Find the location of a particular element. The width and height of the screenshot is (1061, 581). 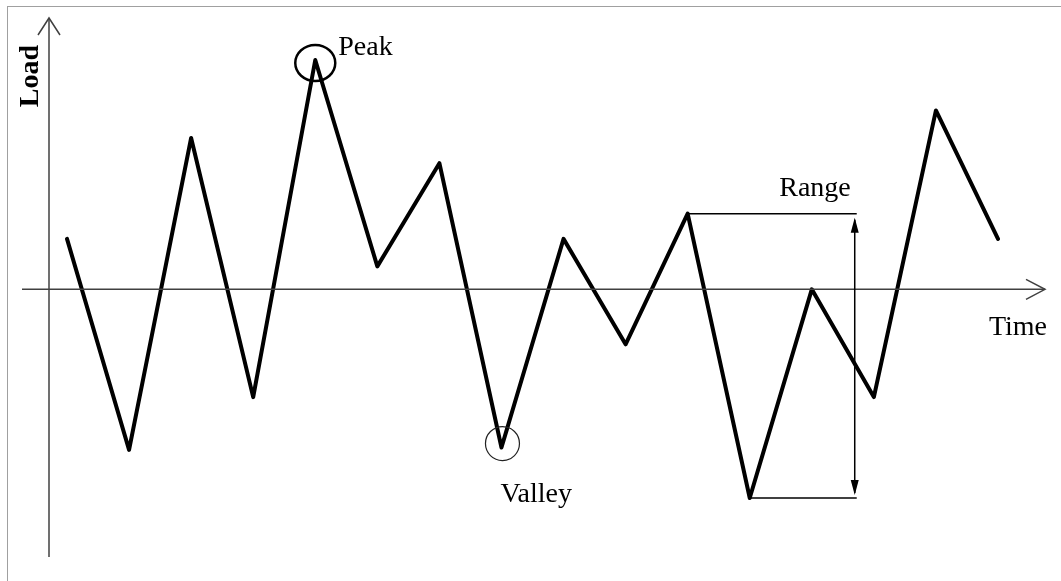

y-axis-title: Load is located at coordinates (28, 76).